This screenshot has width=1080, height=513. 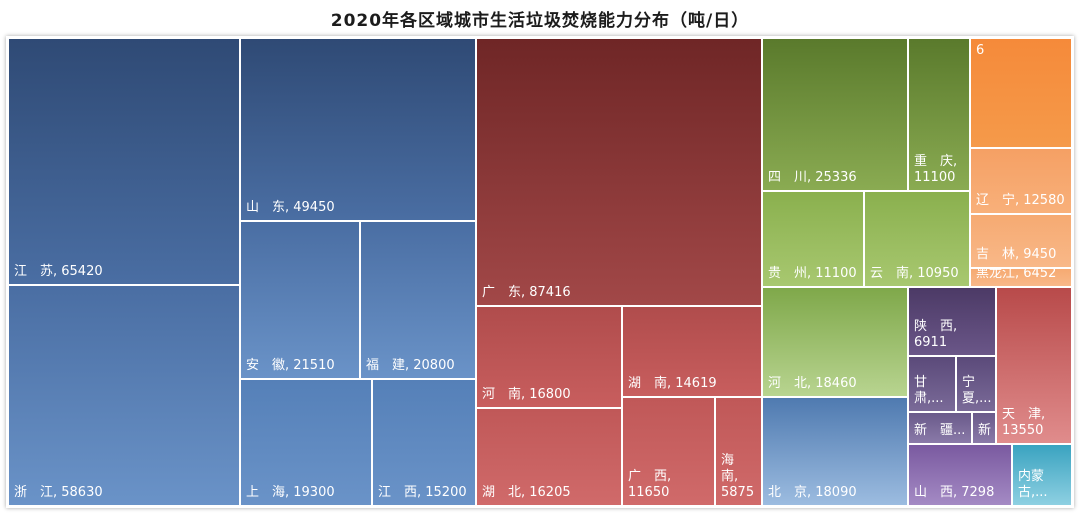 I want to click on treemap-cell-label: 6, so click(x=980, y=50).